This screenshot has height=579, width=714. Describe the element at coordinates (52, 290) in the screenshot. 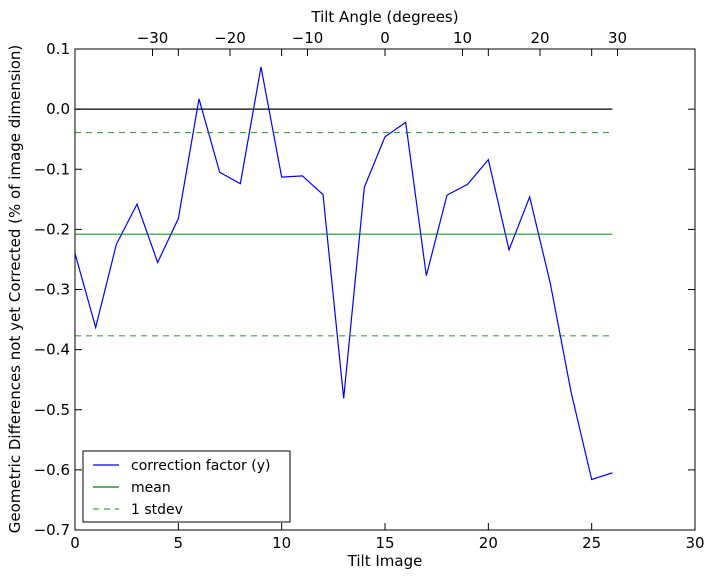

I see `y-tick-label: −0.3` at that location.